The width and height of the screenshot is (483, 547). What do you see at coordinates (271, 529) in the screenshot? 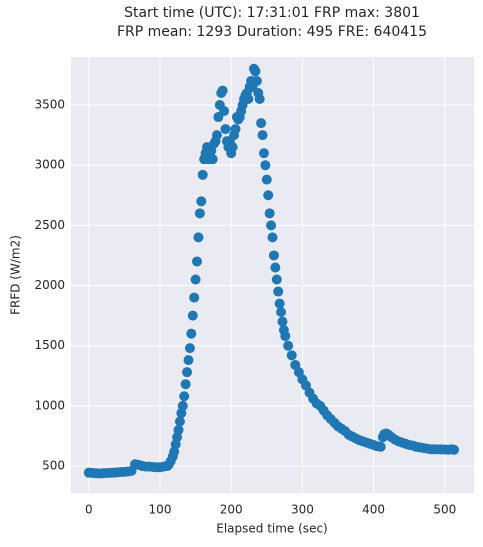
I see `x-axis-label: Elapsed time (sec)` at bounding box center [271, 529].